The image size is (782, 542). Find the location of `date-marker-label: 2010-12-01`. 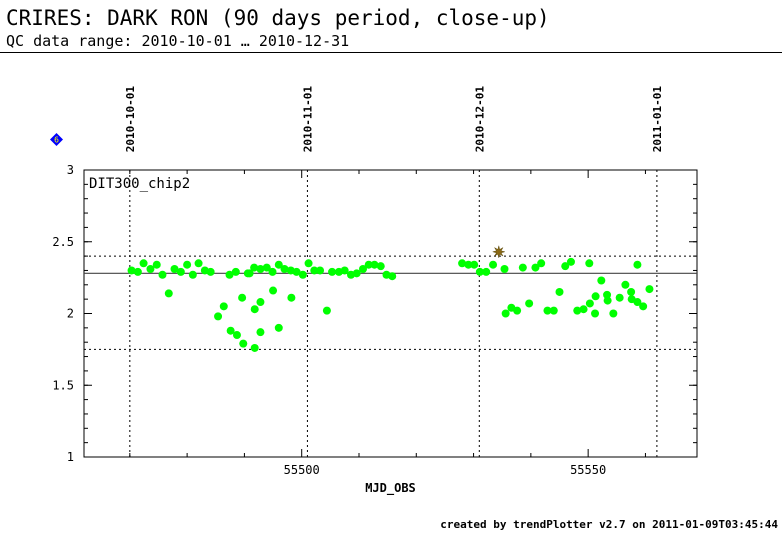

date-marker-label: 2010-12-01 is located at coordinates (479, 119).